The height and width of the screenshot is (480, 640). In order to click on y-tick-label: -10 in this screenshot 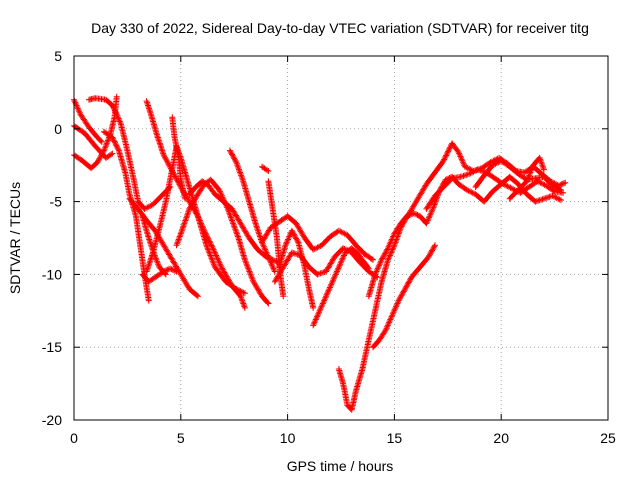, I will do `click(52, 274)`.